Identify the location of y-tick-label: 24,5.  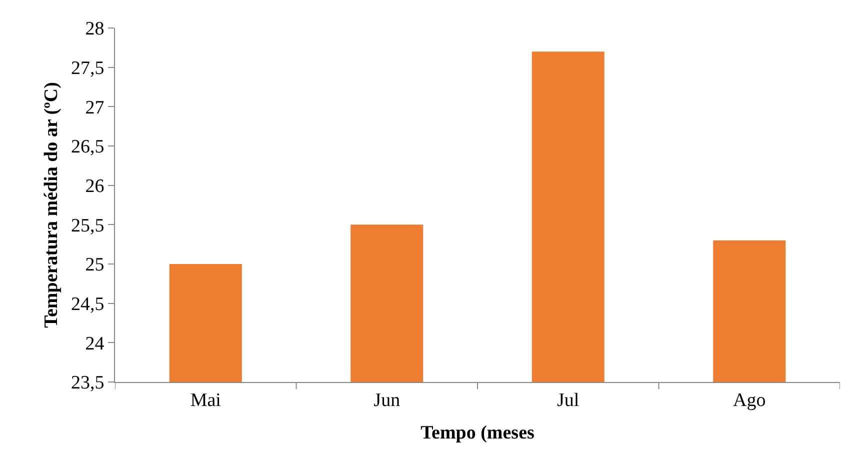
(87, 304).